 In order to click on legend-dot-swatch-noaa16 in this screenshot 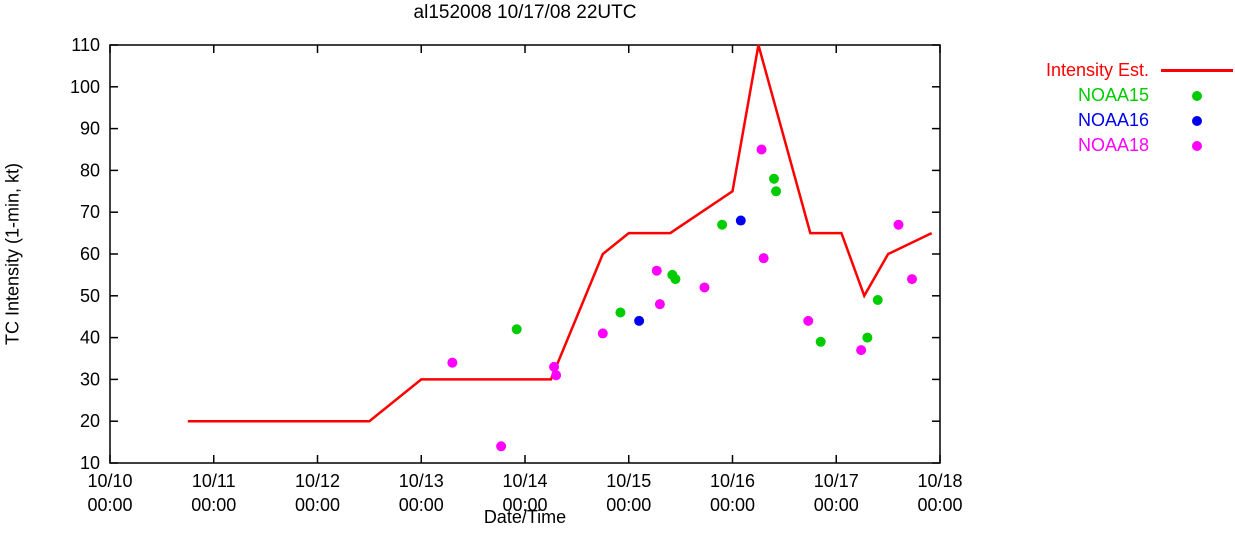, I will do `click(1197, 120)`.